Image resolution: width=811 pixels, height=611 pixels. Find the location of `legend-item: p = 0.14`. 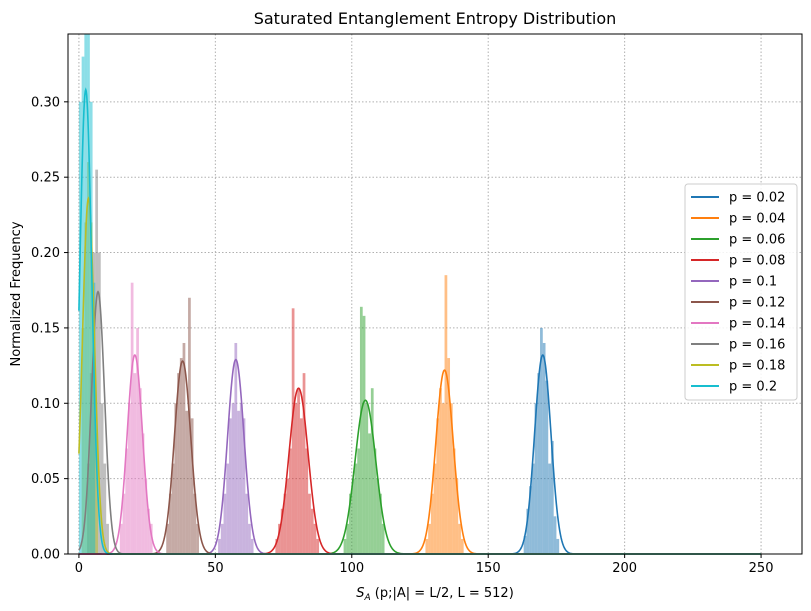

legend-item: p = 0.14 is located at coordinates (738, 324).